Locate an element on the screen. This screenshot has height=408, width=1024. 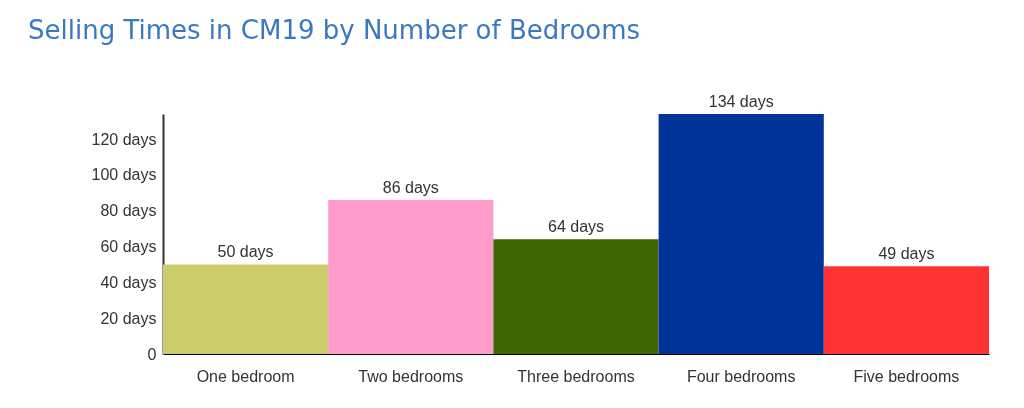
x-tick-label: Two bedrooms is located at coordinates (411, 376).